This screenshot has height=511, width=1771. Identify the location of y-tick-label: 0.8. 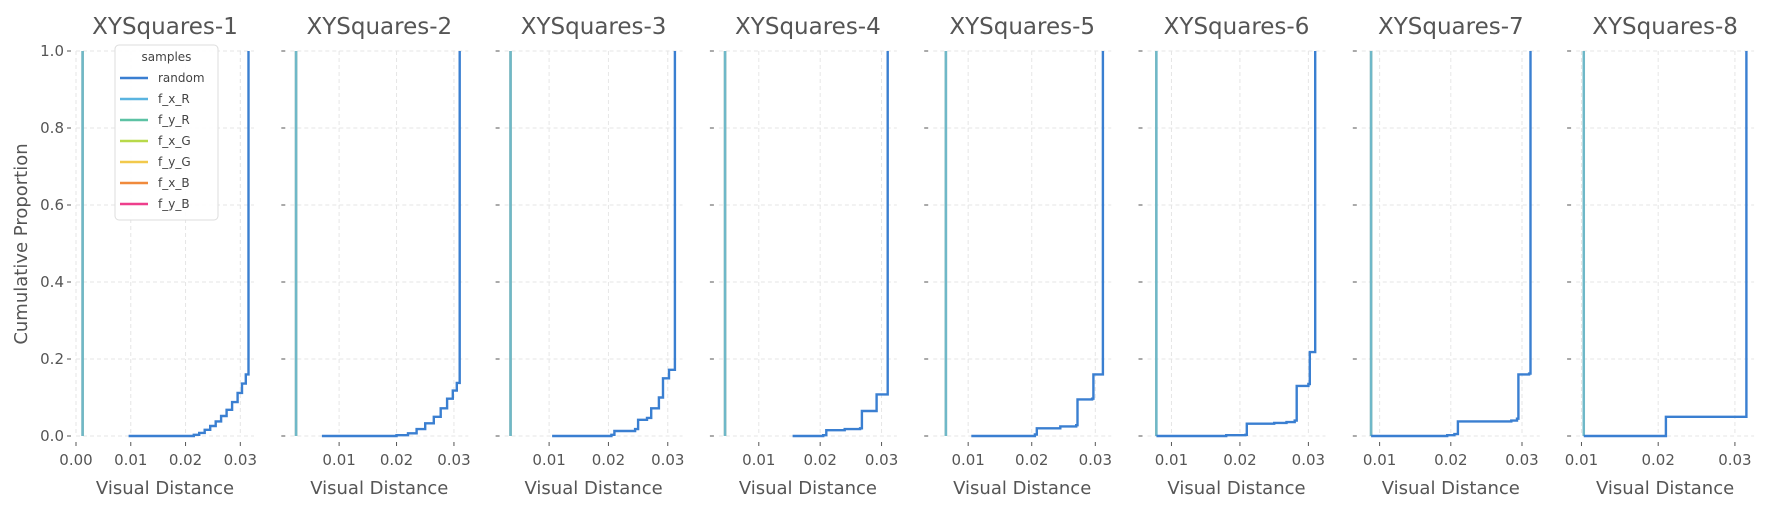
(52, 128).